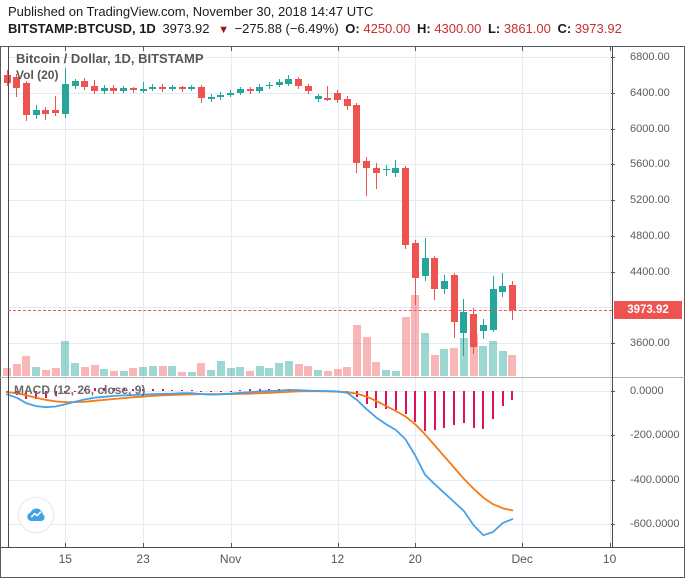  Describe the element at coordinates (650, 164) in the screenshot. I see `price-axis-label: 5600.00` at that location.